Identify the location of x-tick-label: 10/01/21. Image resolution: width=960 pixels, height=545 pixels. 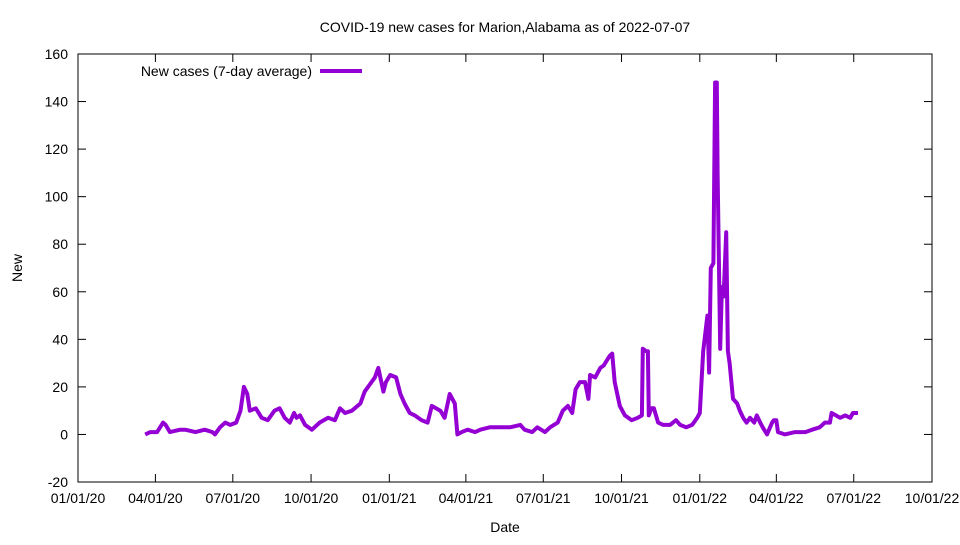
(621, 498).